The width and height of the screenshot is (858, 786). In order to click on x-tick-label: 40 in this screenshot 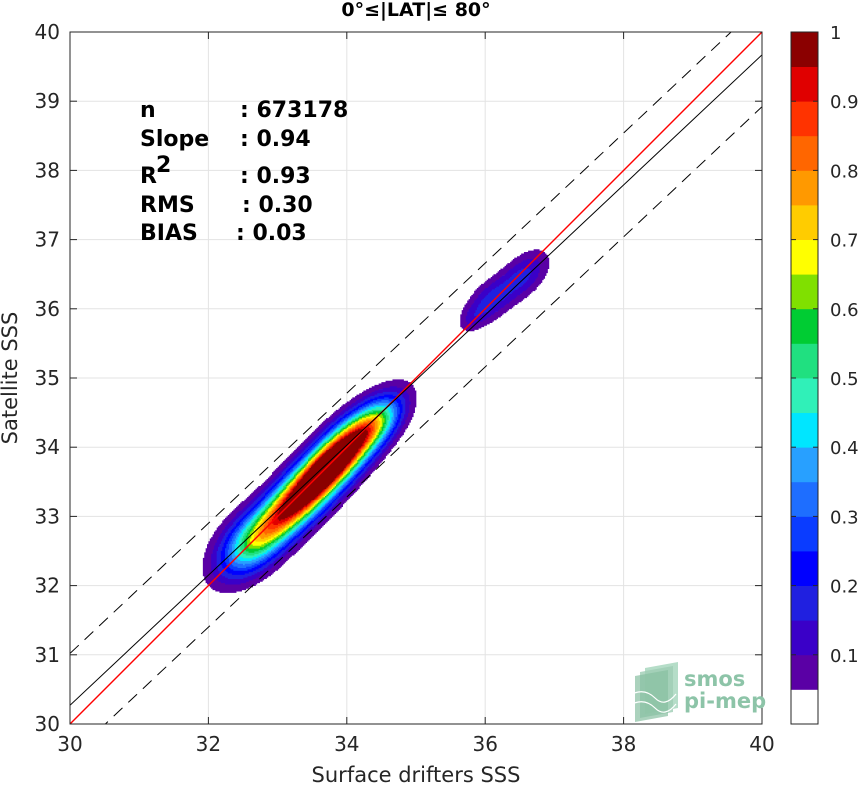, I will do `click(761, 744)`.